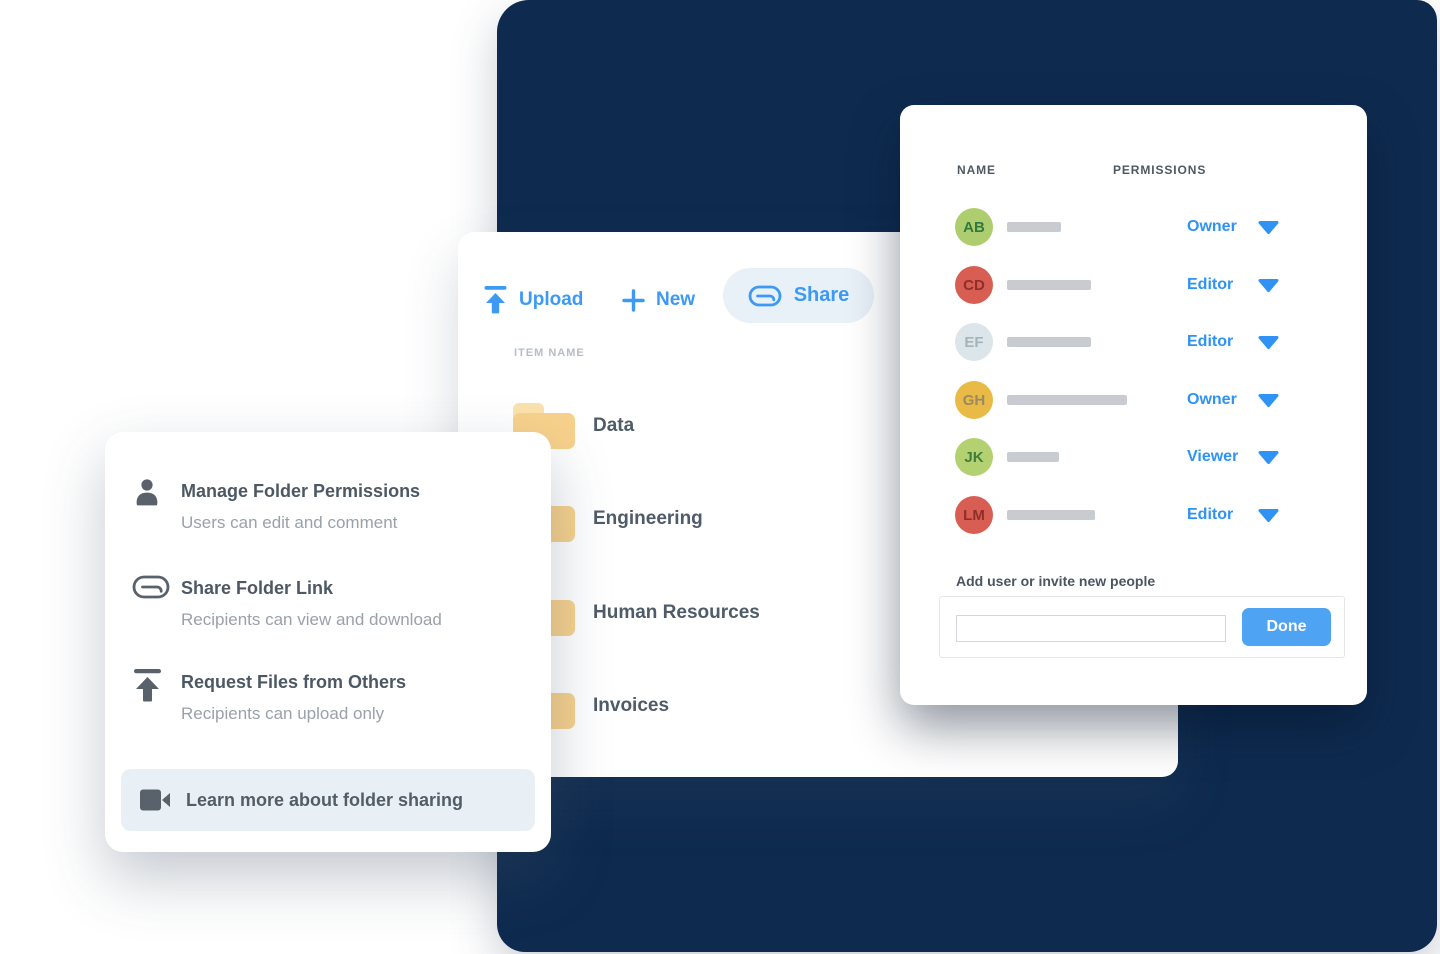  What do you see at coordinates (821, 295) in the screenshot?
I see `share-label: Share` at bounding box center [821, 295].